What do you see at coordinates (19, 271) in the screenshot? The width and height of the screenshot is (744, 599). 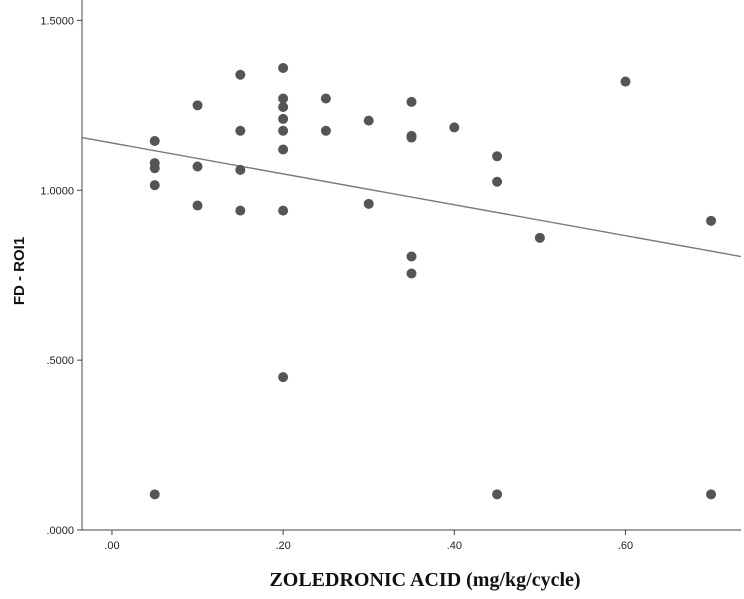 I see `y-axis-label: FD - ROI1` at bounding box center [19, 271].